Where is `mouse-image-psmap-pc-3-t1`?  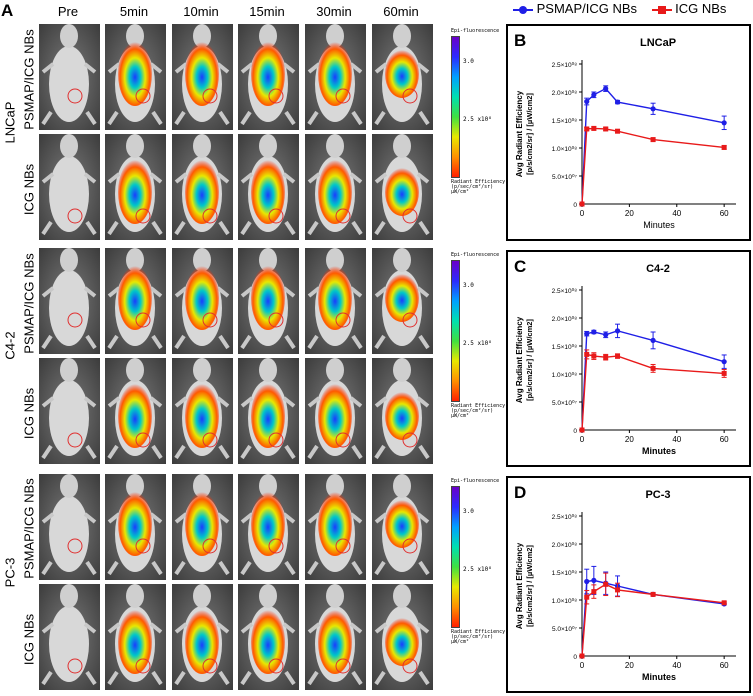
mouse-image-psmap-pc-3-t1 is located at coordinates (135, 527).